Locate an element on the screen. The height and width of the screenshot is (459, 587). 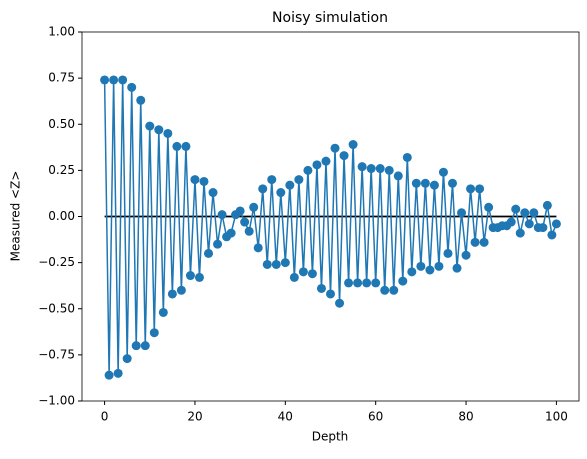
y-axis-label: Measured <Z> is located at coordinates (16, 216).